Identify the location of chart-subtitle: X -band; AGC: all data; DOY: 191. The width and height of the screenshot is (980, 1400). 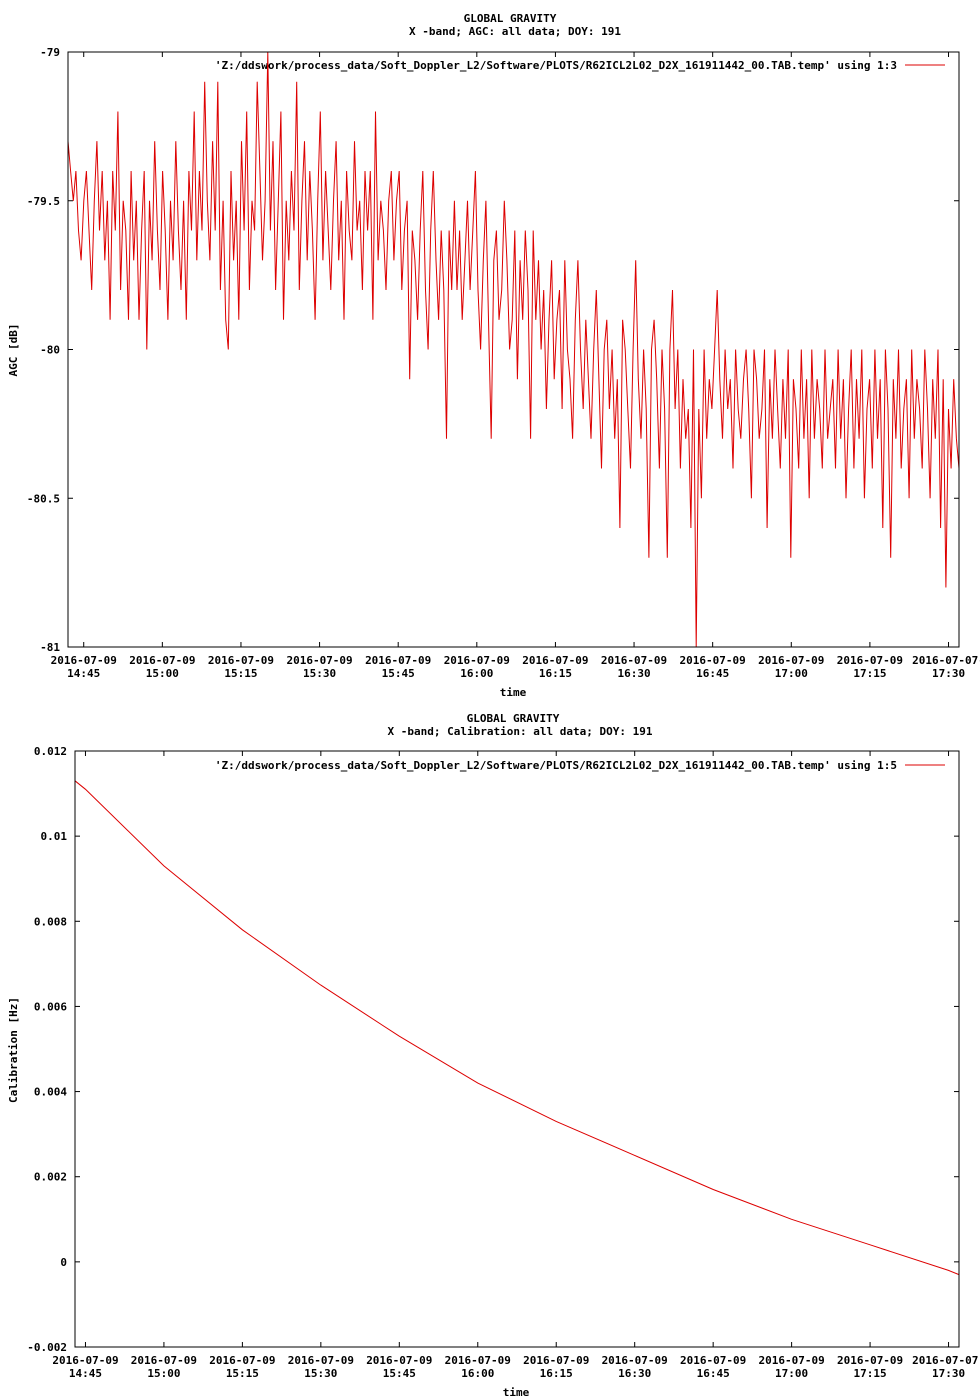
(515, 31).